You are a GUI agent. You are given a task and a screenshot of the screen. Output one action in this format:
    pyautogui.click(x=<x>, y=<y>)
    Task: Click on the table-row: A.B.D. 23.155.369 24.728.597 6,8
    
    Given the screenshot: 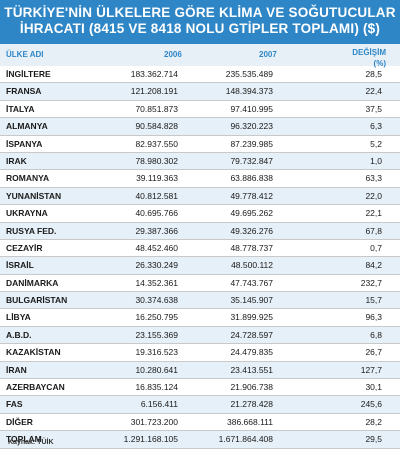 What is the action you would take?
    pyautogui.click(x=200, y=335)
    